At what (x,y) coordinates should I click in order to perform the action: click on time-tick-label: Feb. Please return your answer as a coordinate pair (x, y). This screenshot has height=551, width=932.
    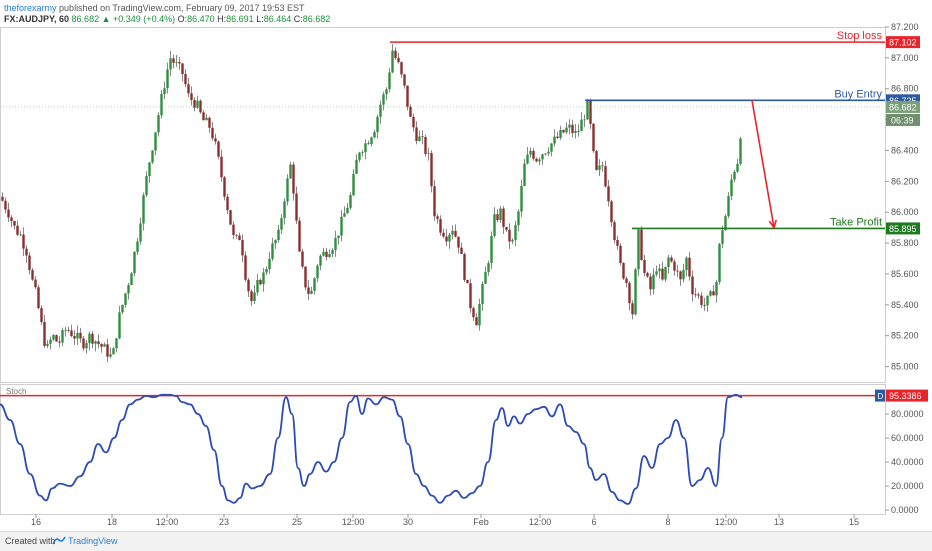
    Looking at the image, I should click on (481, 522).